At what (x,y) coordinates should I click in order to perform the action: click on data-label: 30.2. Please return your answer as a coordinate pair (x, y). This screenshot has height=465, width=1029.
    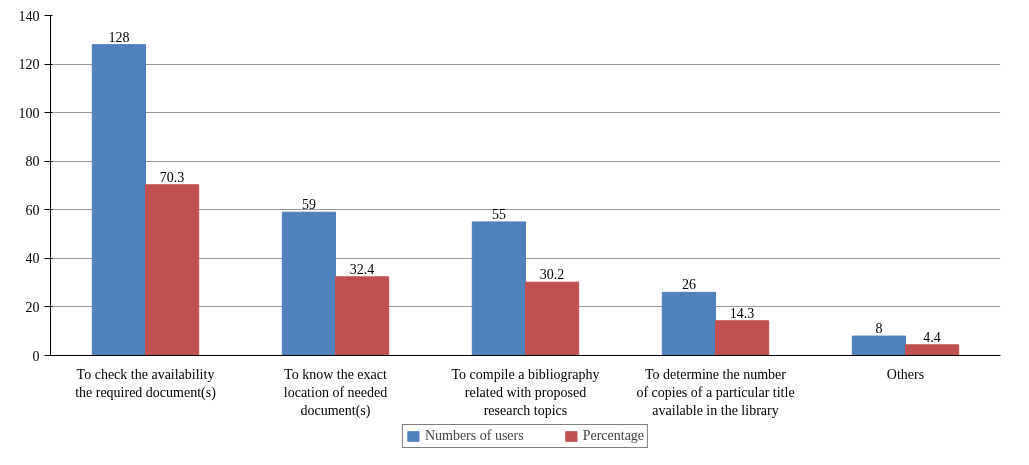
    Looking at the image, I should click on (552, 275).